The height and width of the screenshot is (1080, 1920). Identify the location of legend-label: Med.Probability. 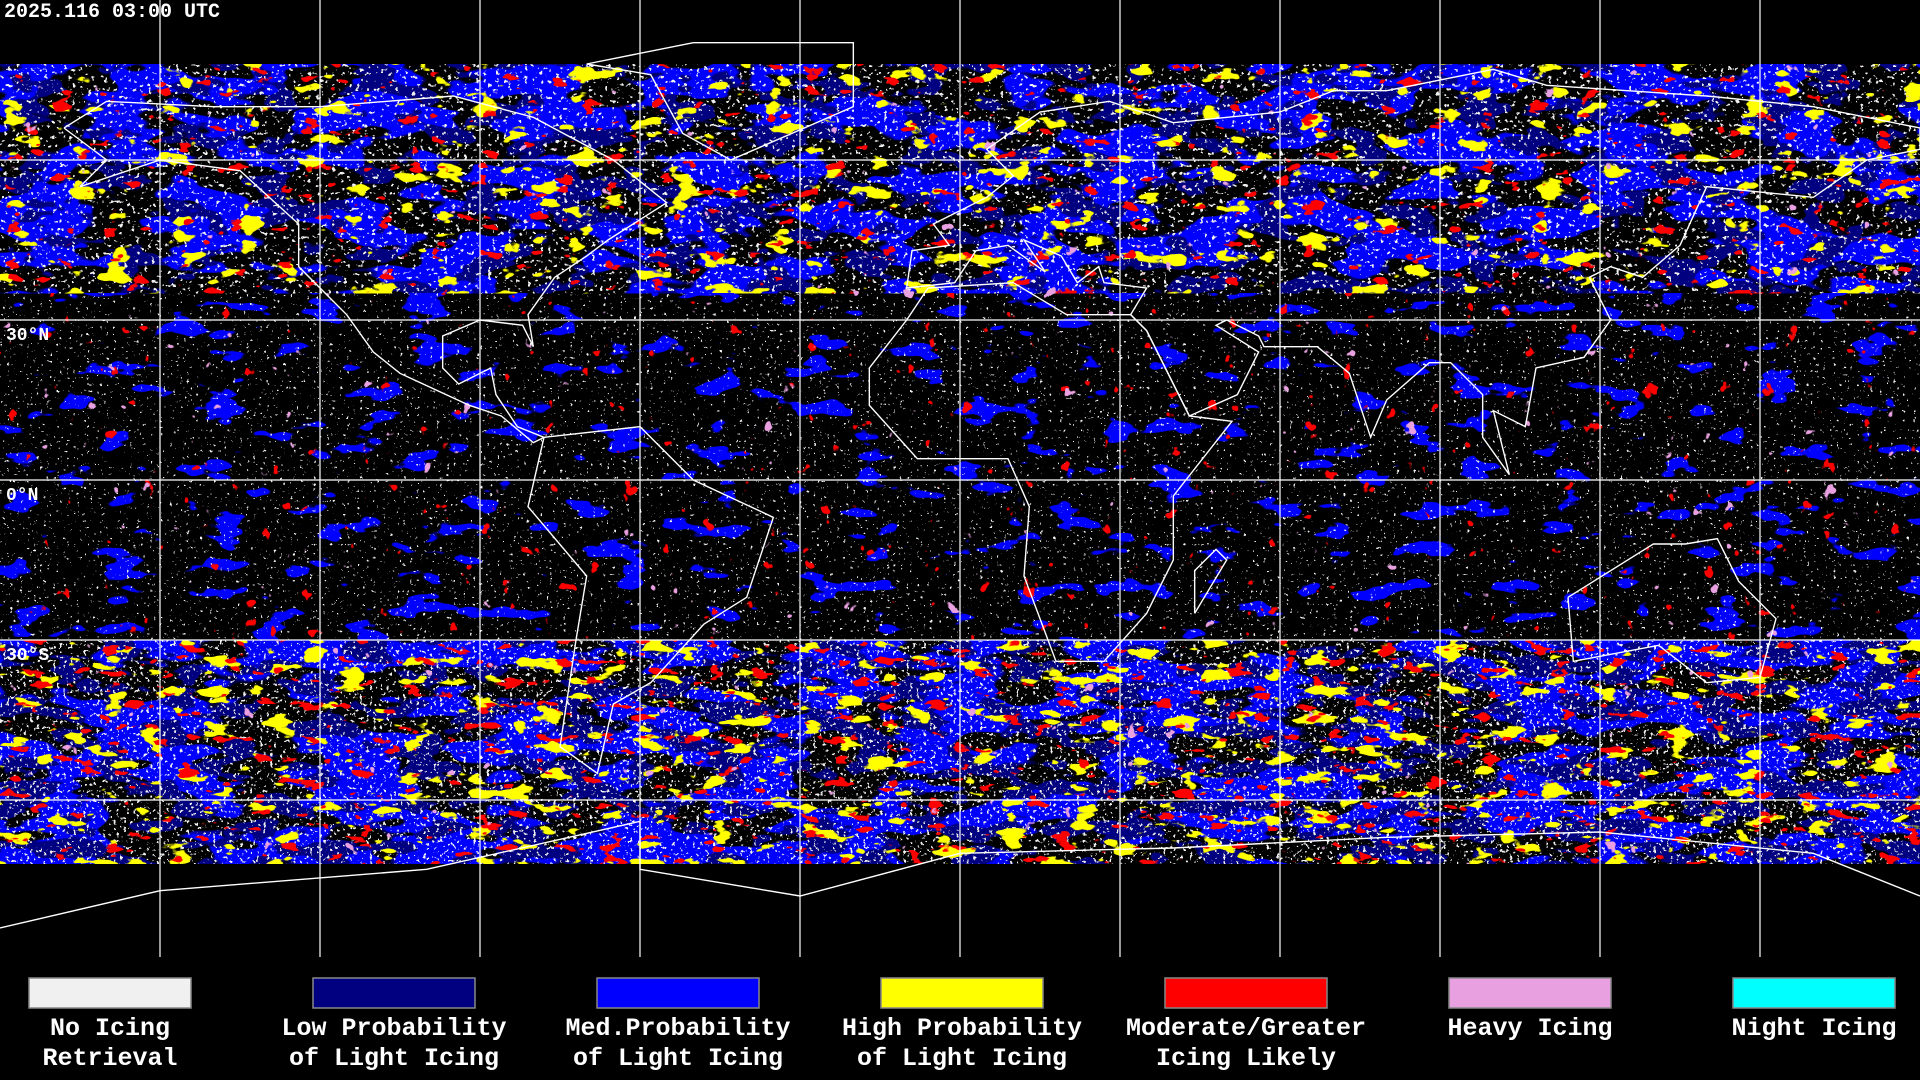
(677, 1028).